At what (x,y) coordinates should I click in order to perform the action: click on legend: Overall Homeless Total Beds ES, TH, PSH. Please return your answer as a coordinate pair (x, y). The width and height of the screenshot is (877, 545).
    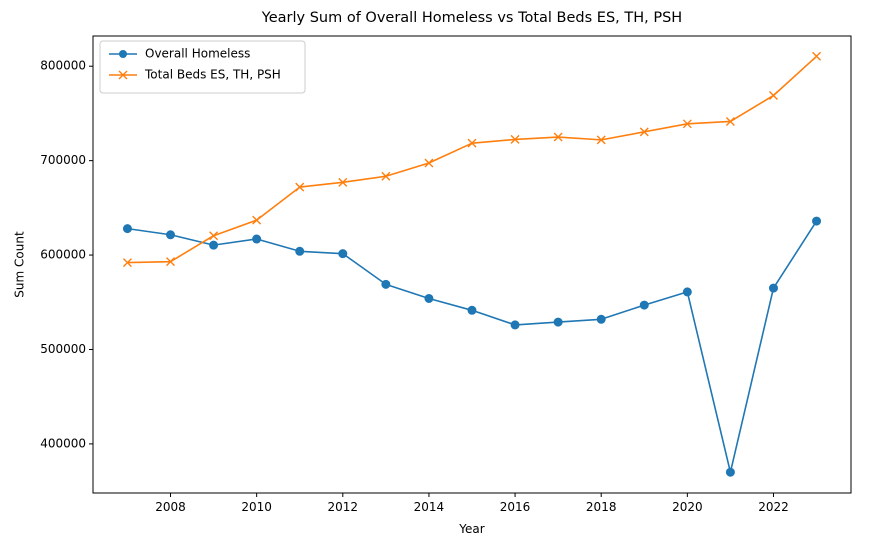
    Looking at the image, I should click on (202, 67).